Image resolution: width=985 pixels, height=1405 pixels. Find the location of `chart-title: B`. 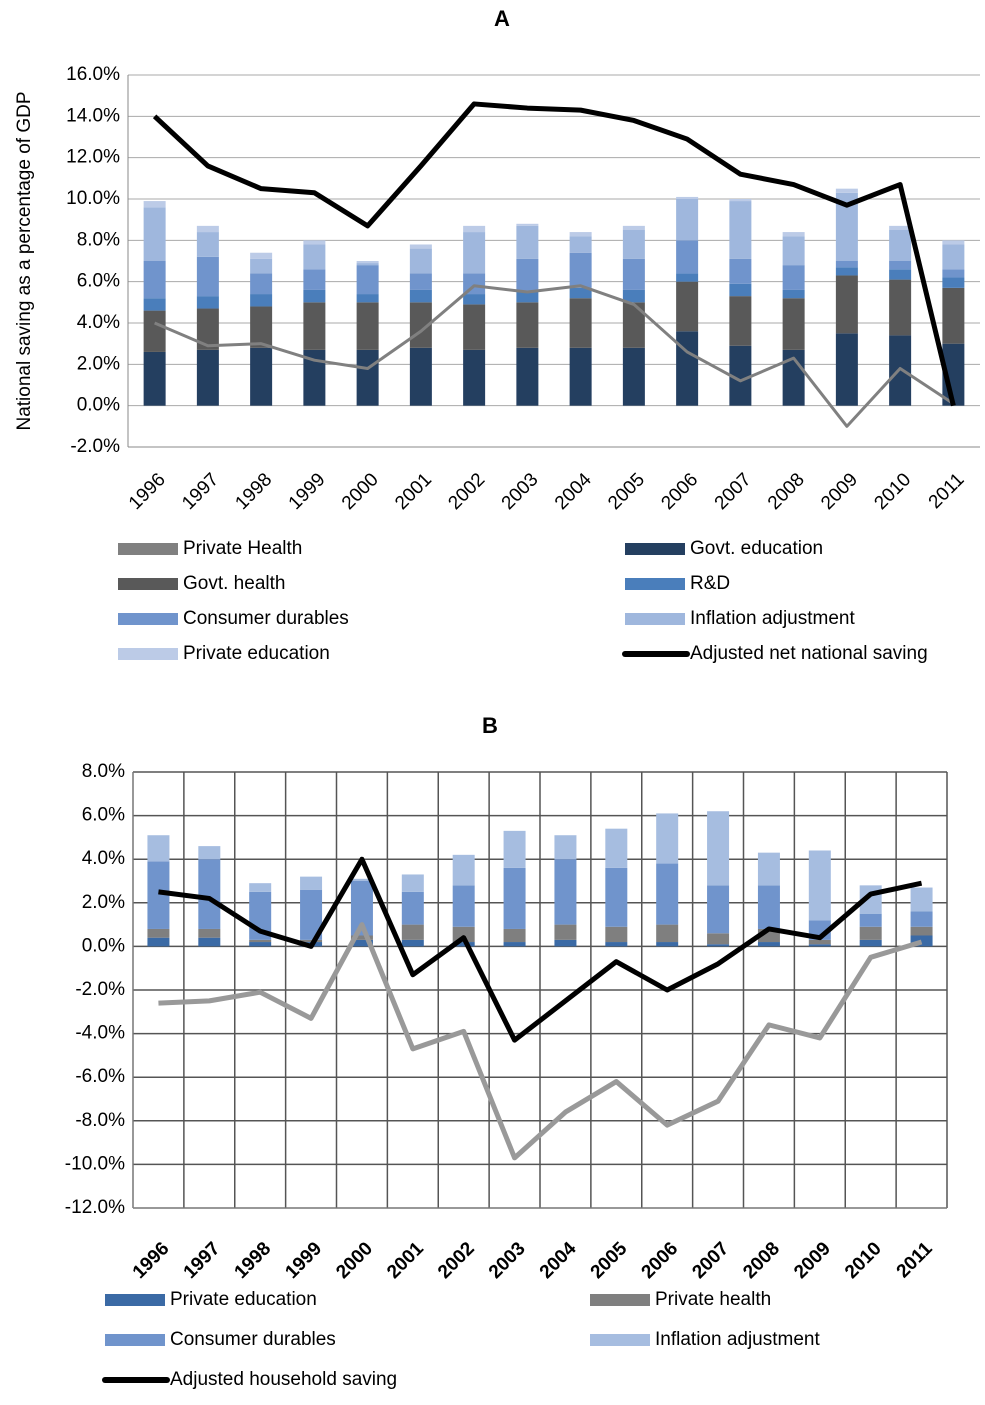

chart-title: B is located at coordinates (490, 725).